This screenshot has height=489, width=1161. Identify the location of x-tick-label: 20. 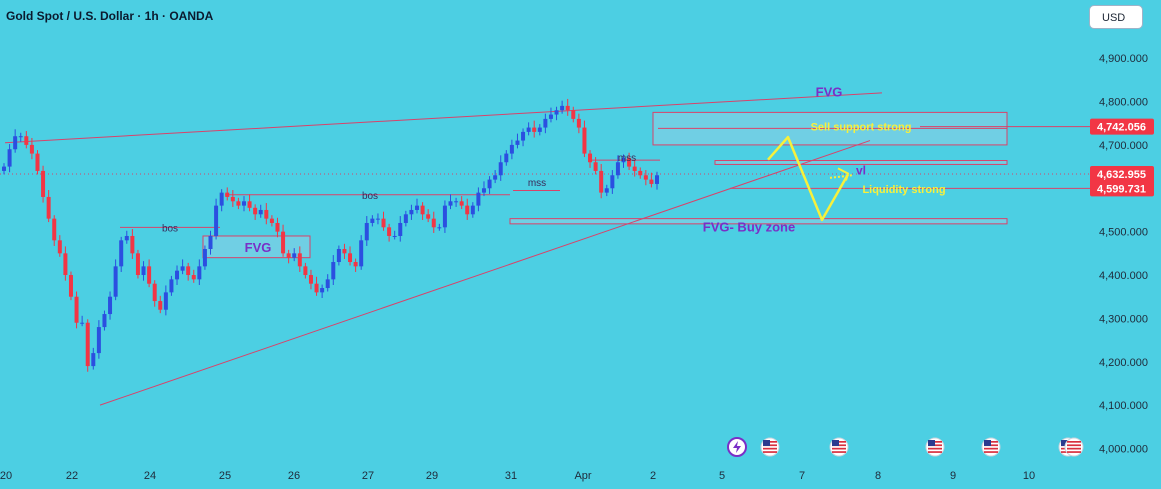
(6, 476).